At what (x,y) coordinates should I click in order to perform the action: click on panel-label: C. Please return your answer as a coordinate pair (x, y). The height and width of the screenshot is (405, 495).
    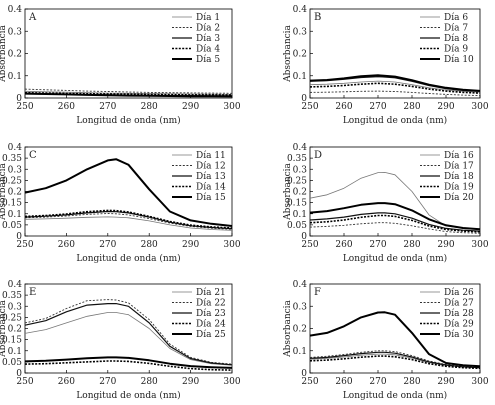
    Looking at the image, I should click on (33, 155).